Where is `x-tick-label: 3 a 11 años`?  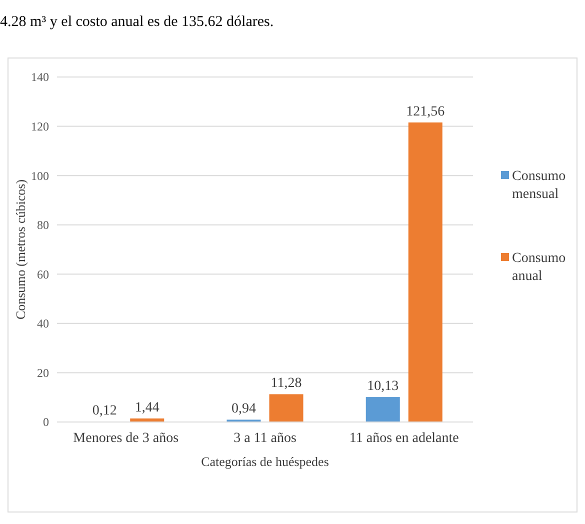 x-tick-label: 3 a 11 años is located at coordinates (265, 438).